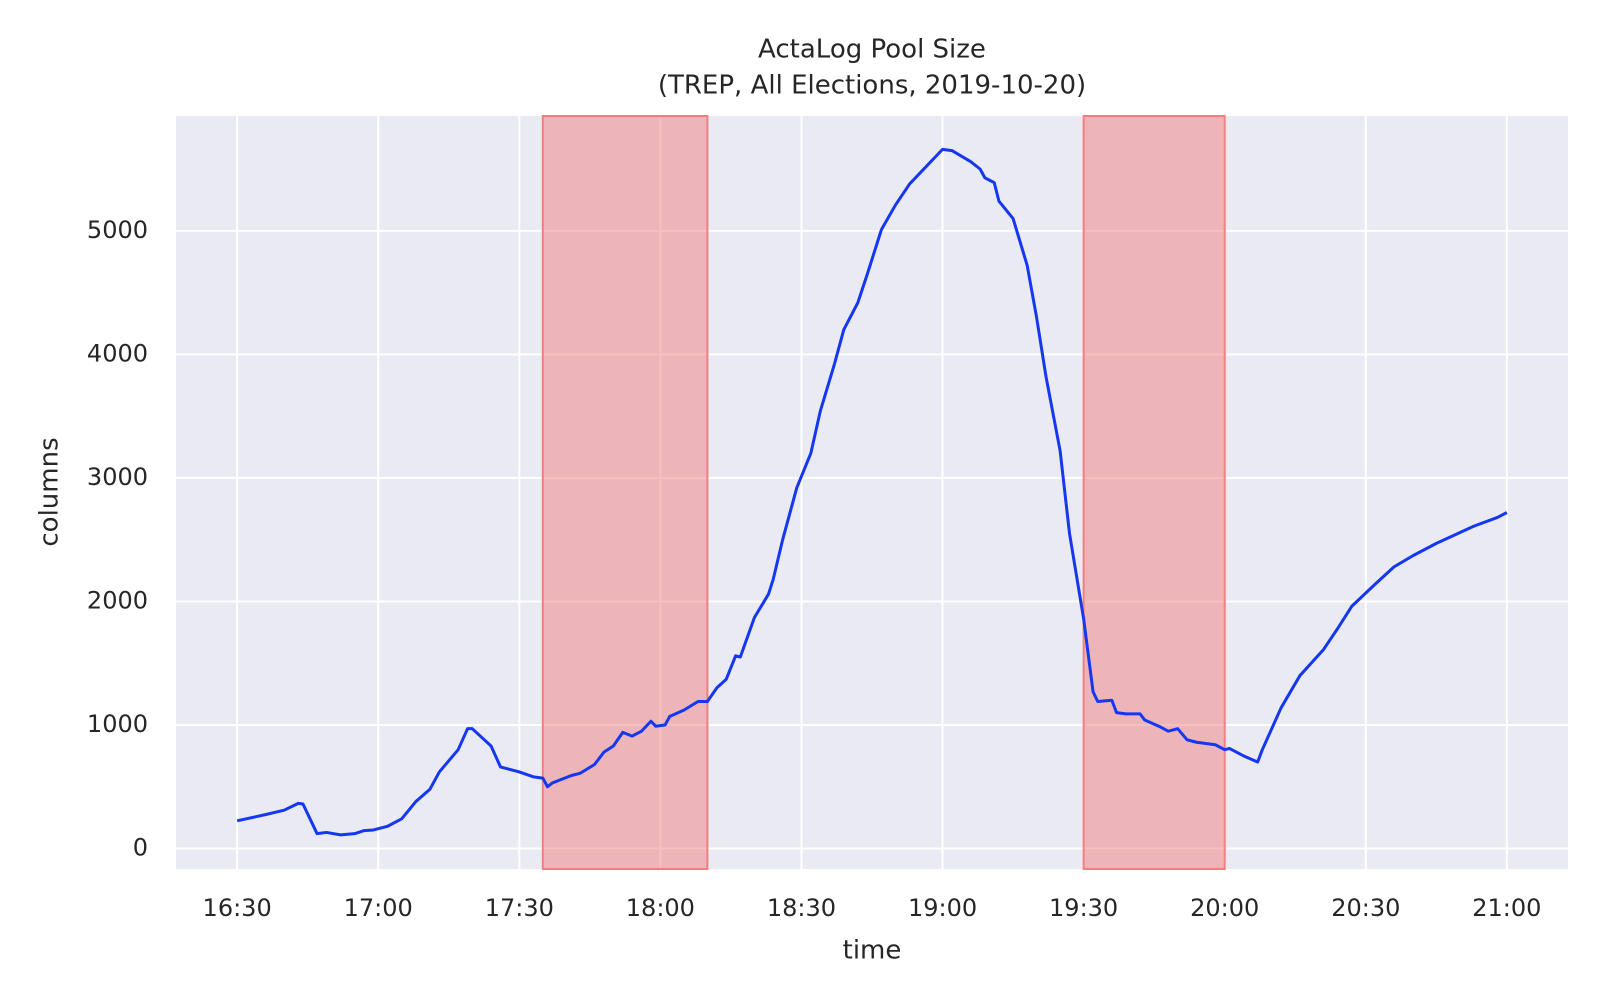 Image resolution: width=1600 pixels, height=1004 pixels. Describe the element at coordinates (1224, 908) in the screenshot. I see `x-tick-label: 20:00` at that location.